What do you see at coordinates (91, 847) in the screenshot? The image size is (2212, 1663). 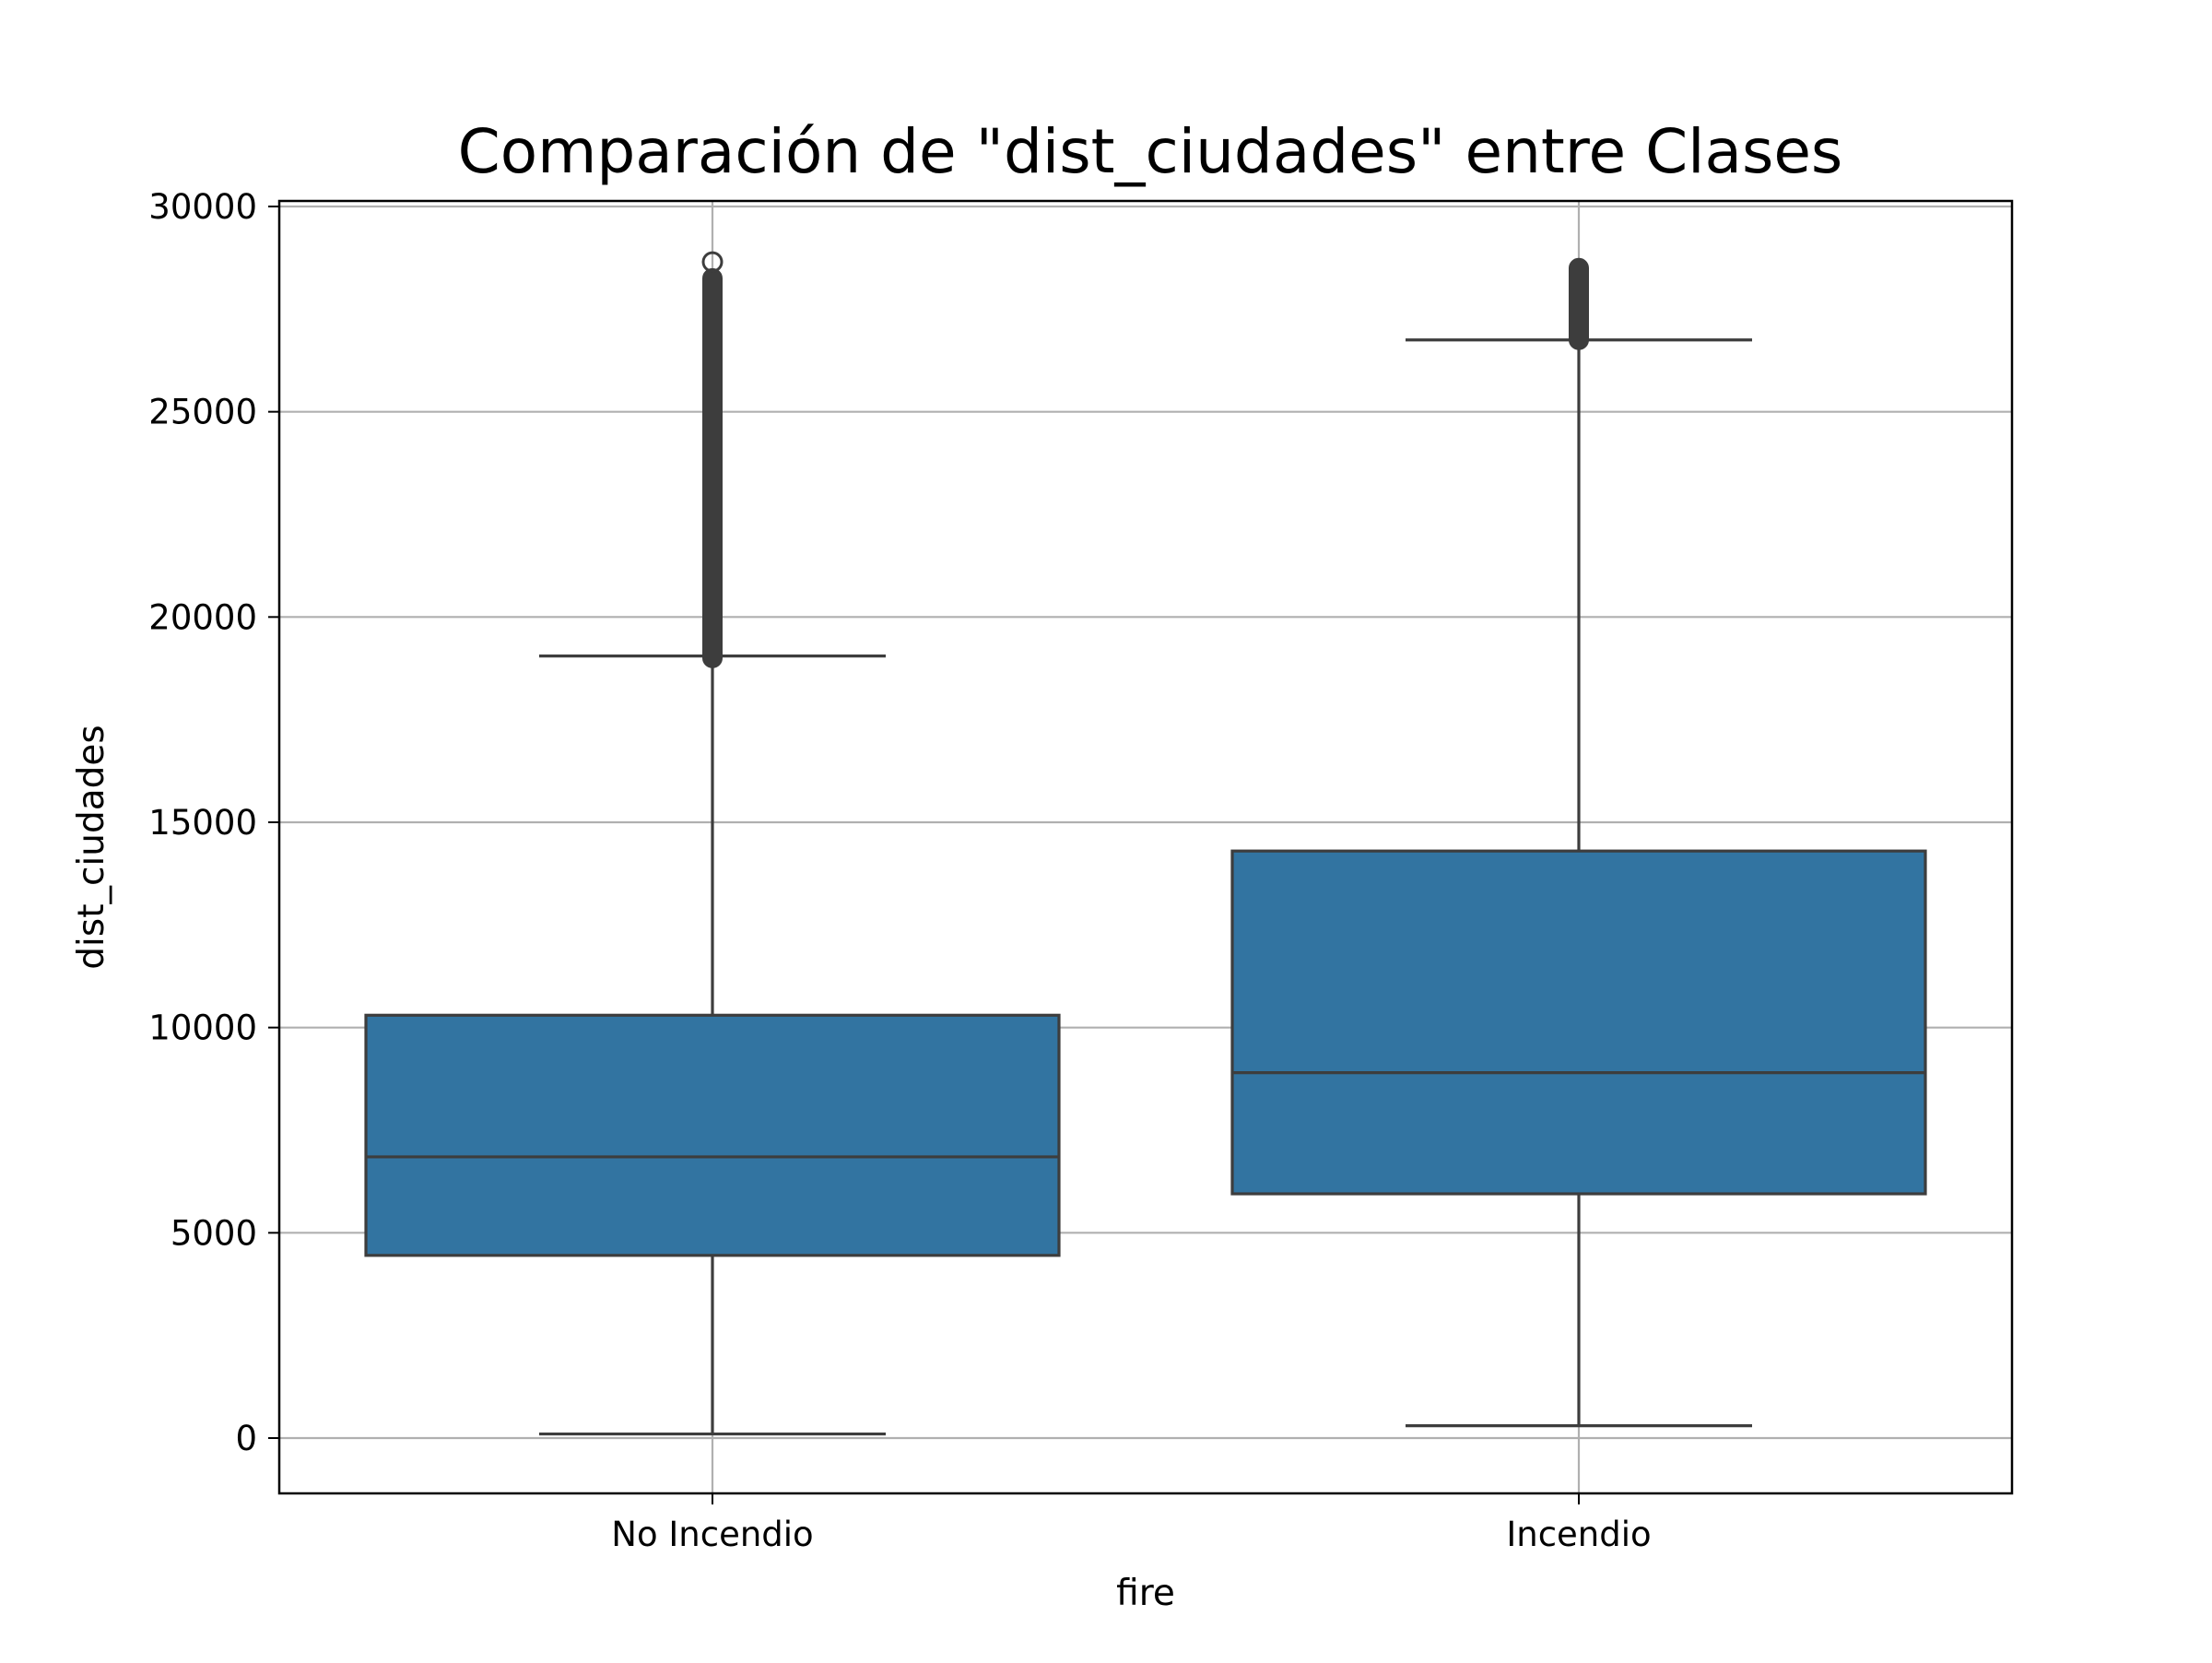 I see `y-axis-label: dist_ciudades` at bounding box center [91, 847].